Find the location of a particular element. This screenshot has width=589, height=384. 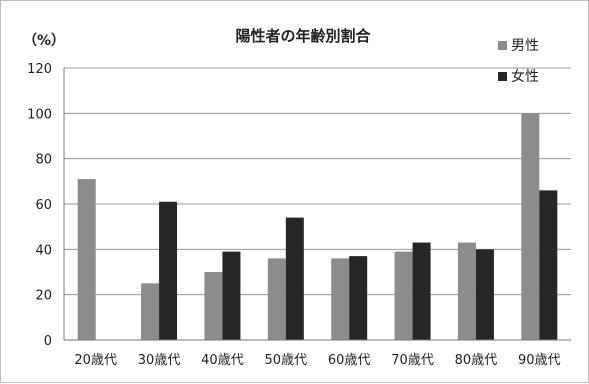

y-axis-unit: （%） is located at coordinates (44, 41).